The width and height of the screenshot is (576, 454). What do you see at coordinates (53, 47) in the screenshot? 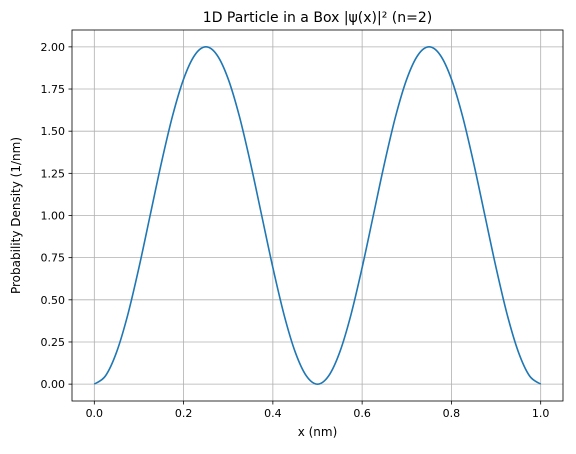
I see `y-tick-label: 2.00` at bounding box center [53, 47].